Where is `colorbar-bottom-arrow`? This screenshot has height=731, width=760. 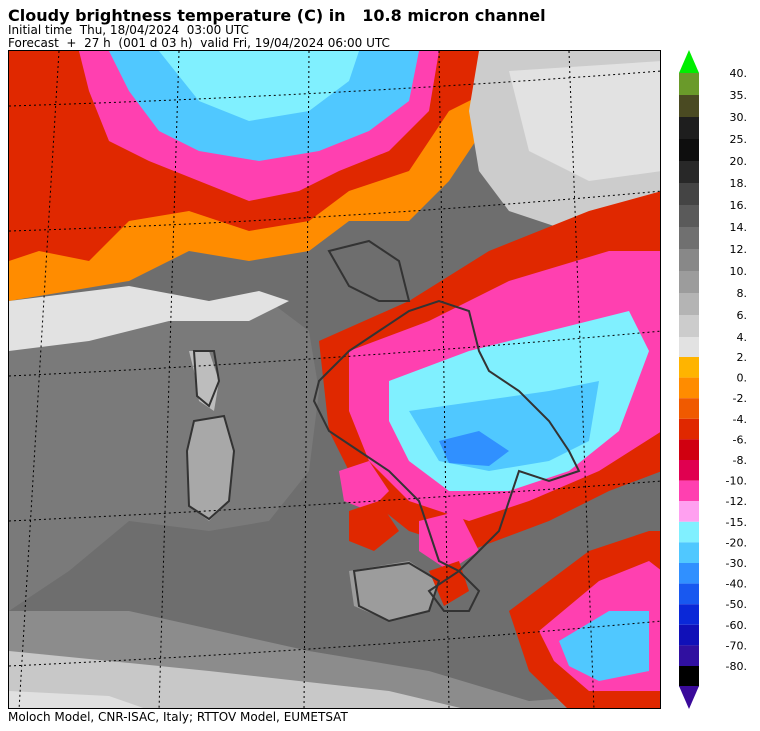
colorbar-bottom-arrow is located at coordinates (689, 697).